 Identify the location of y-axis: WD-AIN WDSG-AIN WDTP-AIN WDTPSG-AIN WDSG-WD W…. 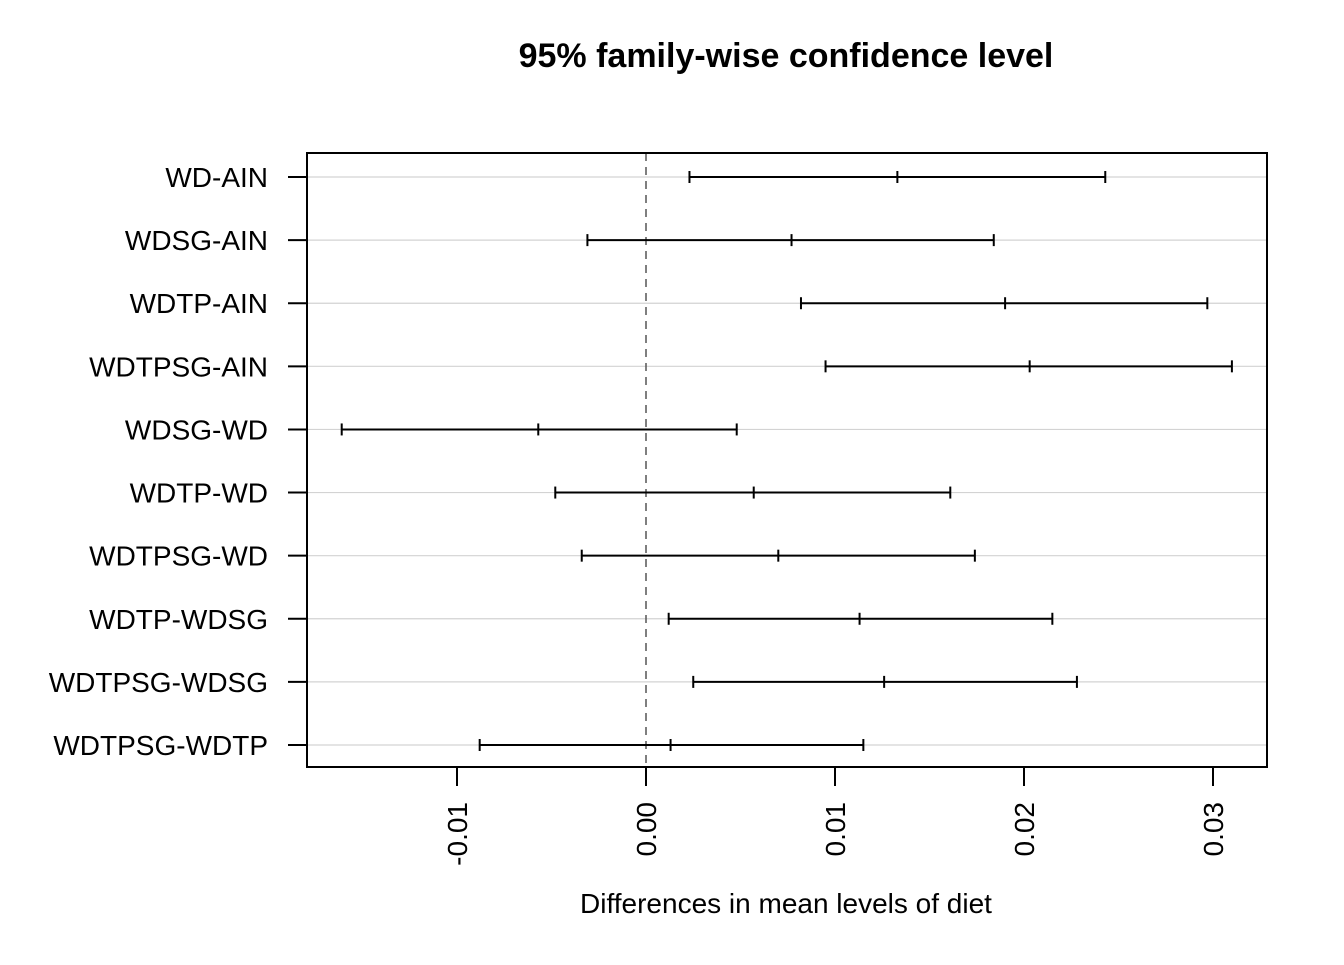
(178, 461).